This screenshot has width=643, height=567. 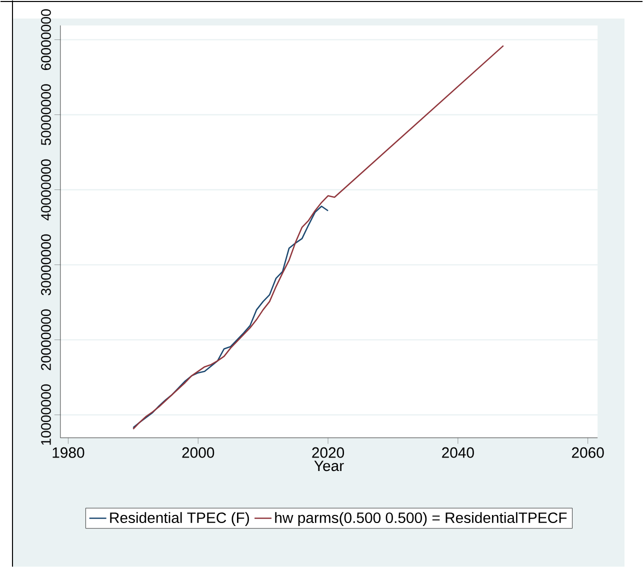 I want to click on y-tick-label: 60000000, so click(x=46, y=39).